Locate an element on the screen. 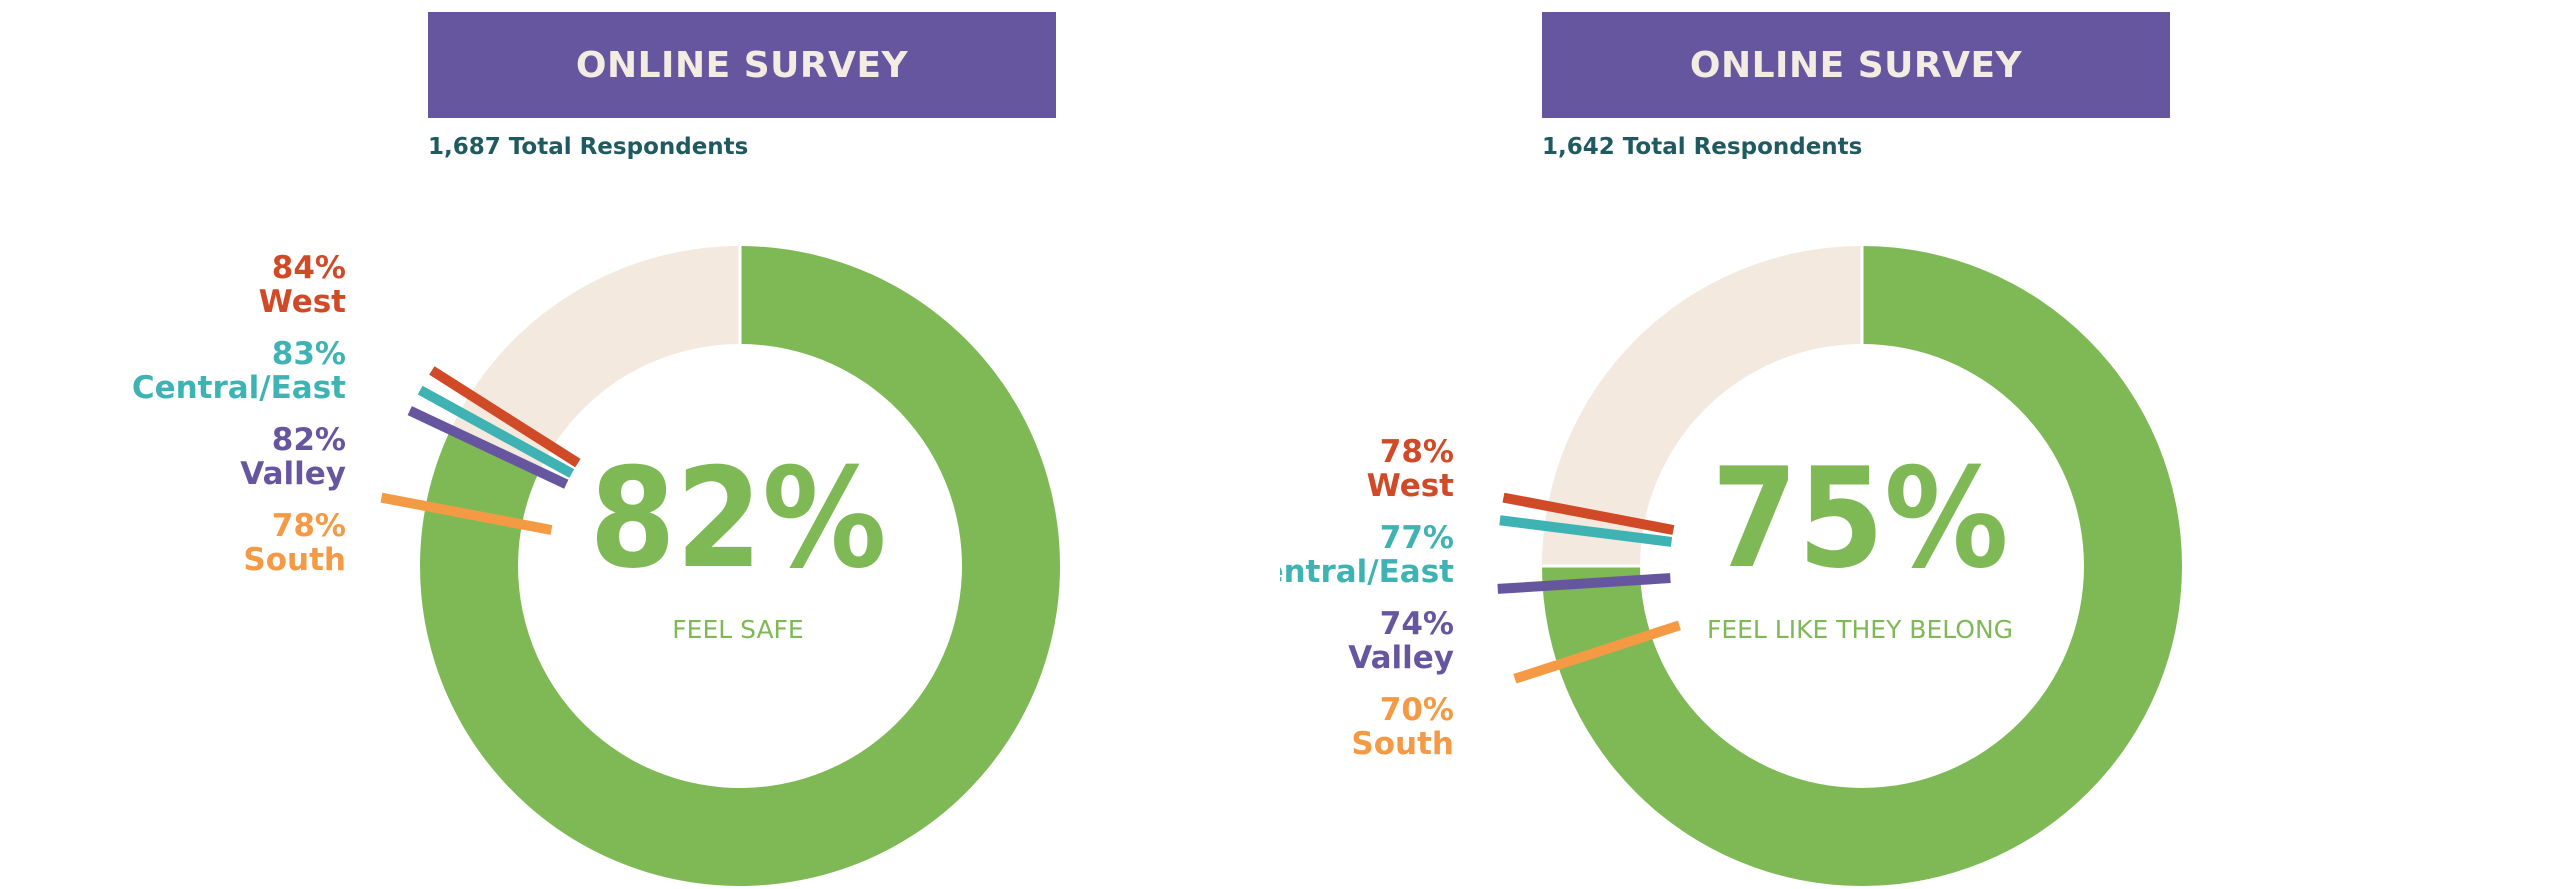  region-value-label: 82% is located at coordinates (309, 440).